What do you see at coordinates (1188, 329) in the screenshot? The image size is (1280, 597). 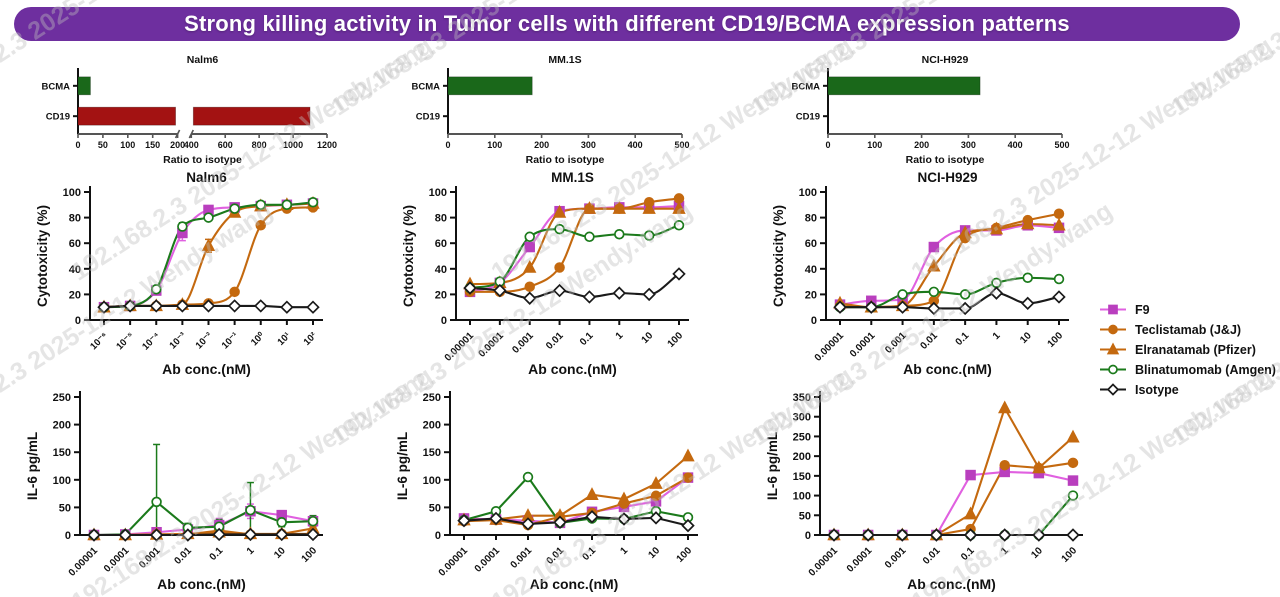 I see `legend-label-teclistamab: Teclistamab (J&J)` at bounding box center [1188, 329].